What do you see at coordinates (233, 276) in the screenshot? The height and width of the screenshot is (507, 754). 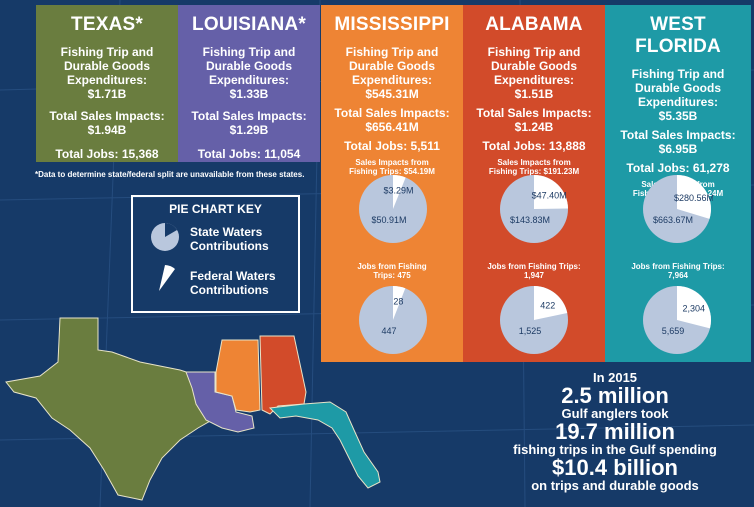 I see `key-federal-line1: Federal Waters` at bounding box center [233, 276].